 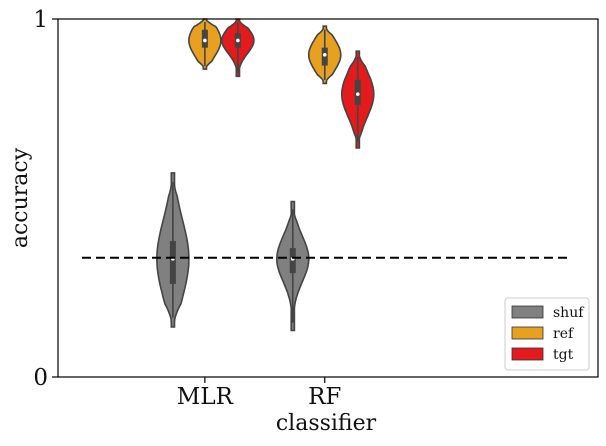 What do you see at coordinates (259, 393) in the screenshot?
I see `x-axis: MLR RF` at bounding box center [259, 393].